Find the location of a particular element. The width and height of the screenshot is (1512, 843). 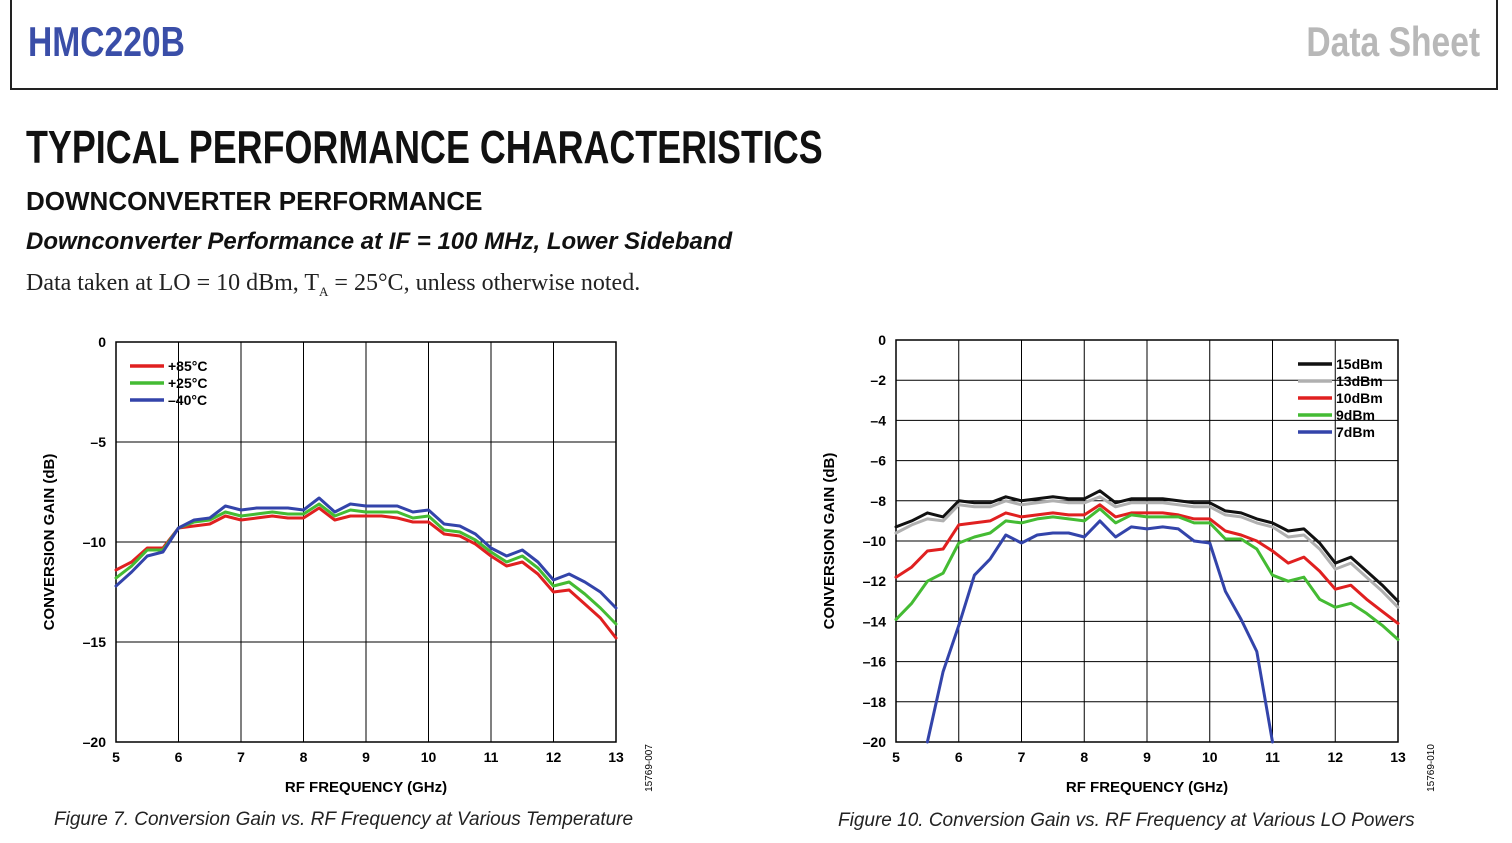

legend-label: 15dBm is located at coordinates (1359, 364).